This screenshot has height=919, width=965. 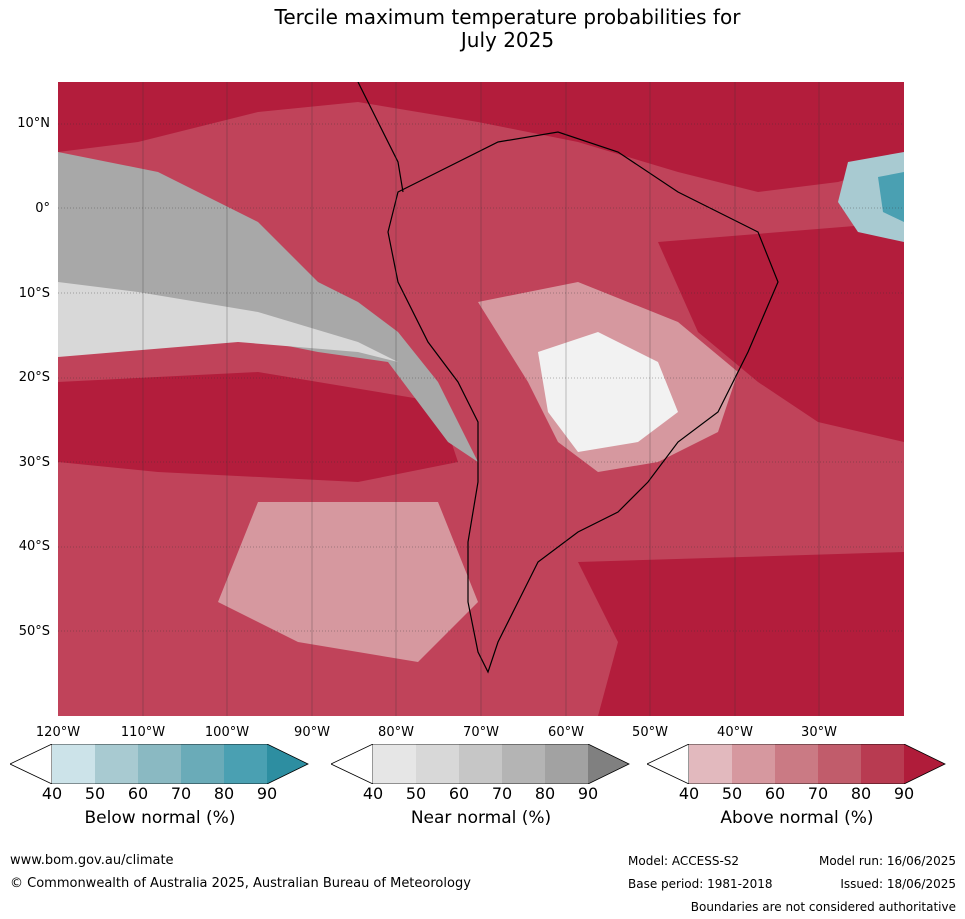 What do you see at coordinates (700, 884) in the screenshot?
I see `base-period: Base period: 1981-2018` at bounding box center [700, 884].